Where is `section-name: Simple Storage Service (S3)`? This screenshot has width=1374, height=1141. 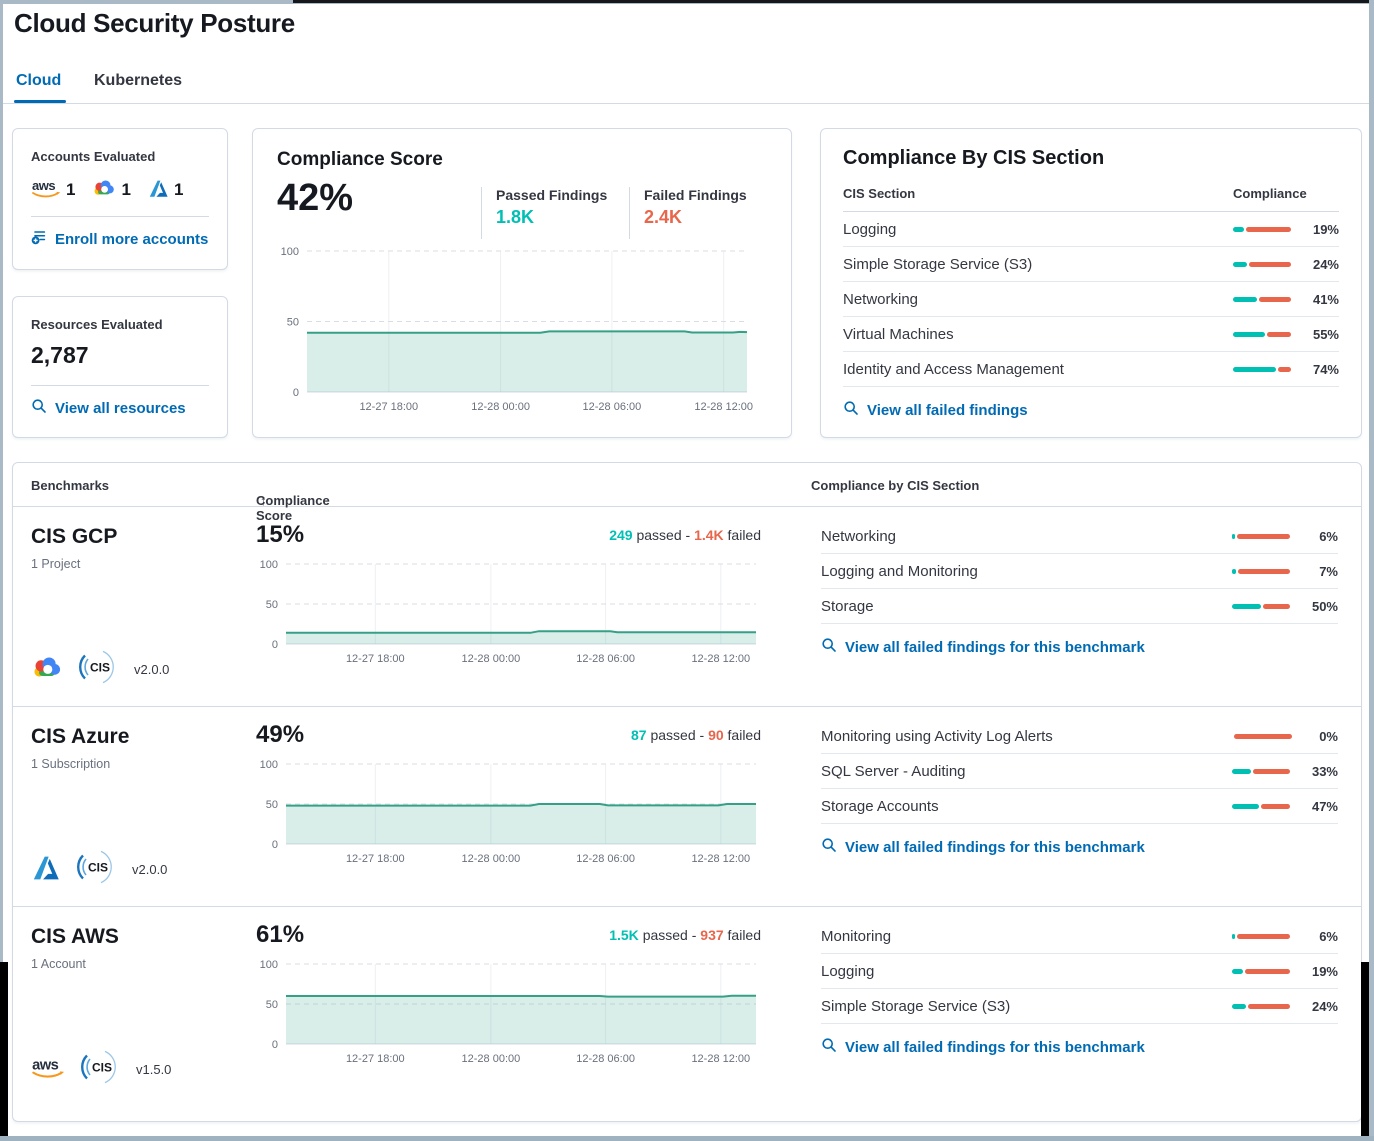 section-name: Simple Storage Service (S3) is located at coordinates (916, 1006).